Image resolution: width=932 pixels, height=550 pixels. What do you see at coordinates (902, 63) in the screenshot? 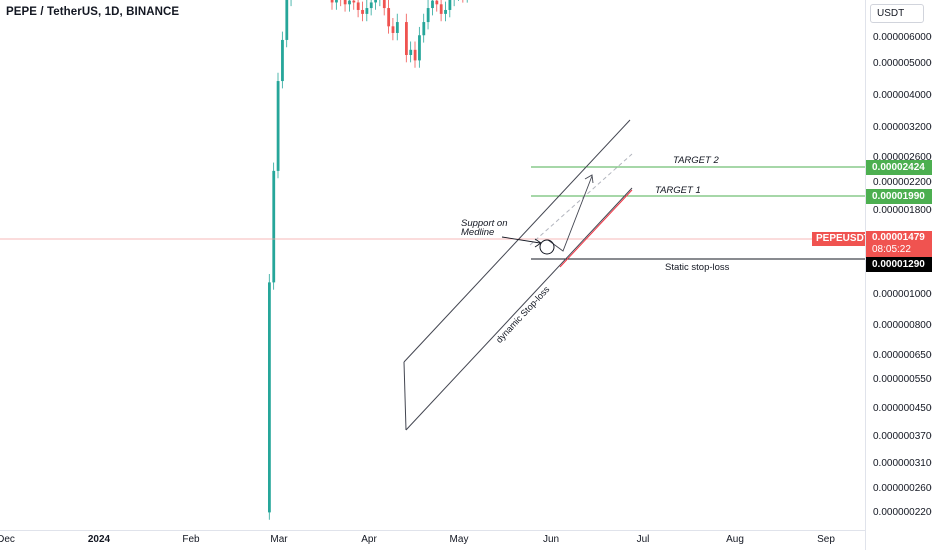
I see `price-tick-label: 0.0000050000` at bounding box center [902, 63].